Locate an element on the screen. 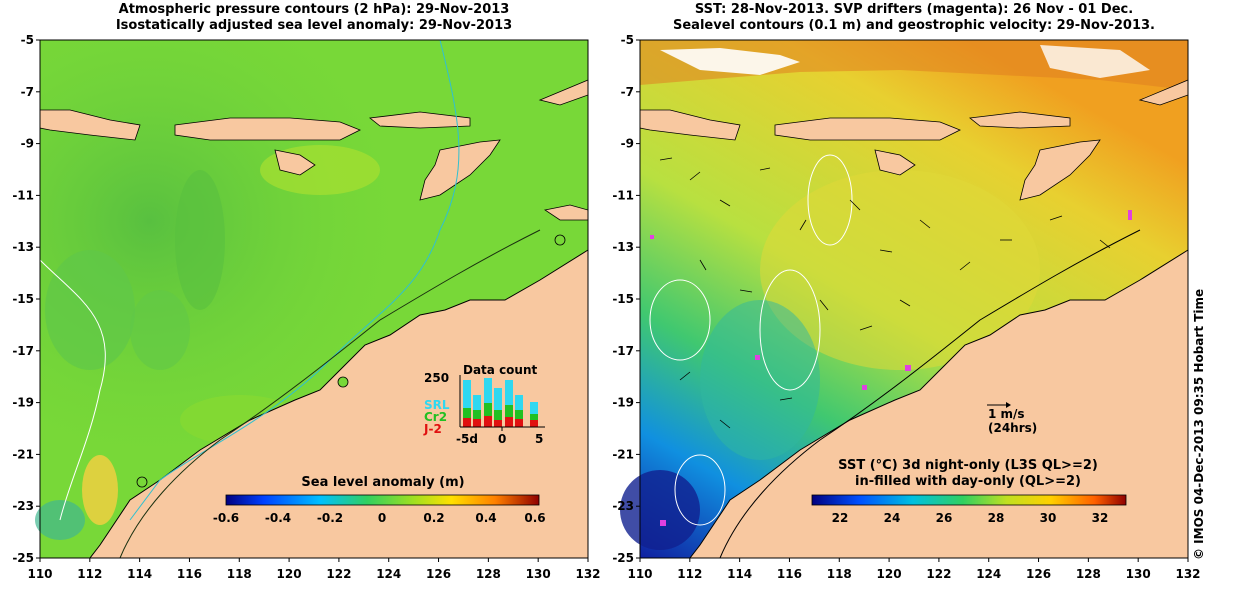 The image size is (1250, 590). right-y-tick-label: -23 is located at coordinates (623, 506).